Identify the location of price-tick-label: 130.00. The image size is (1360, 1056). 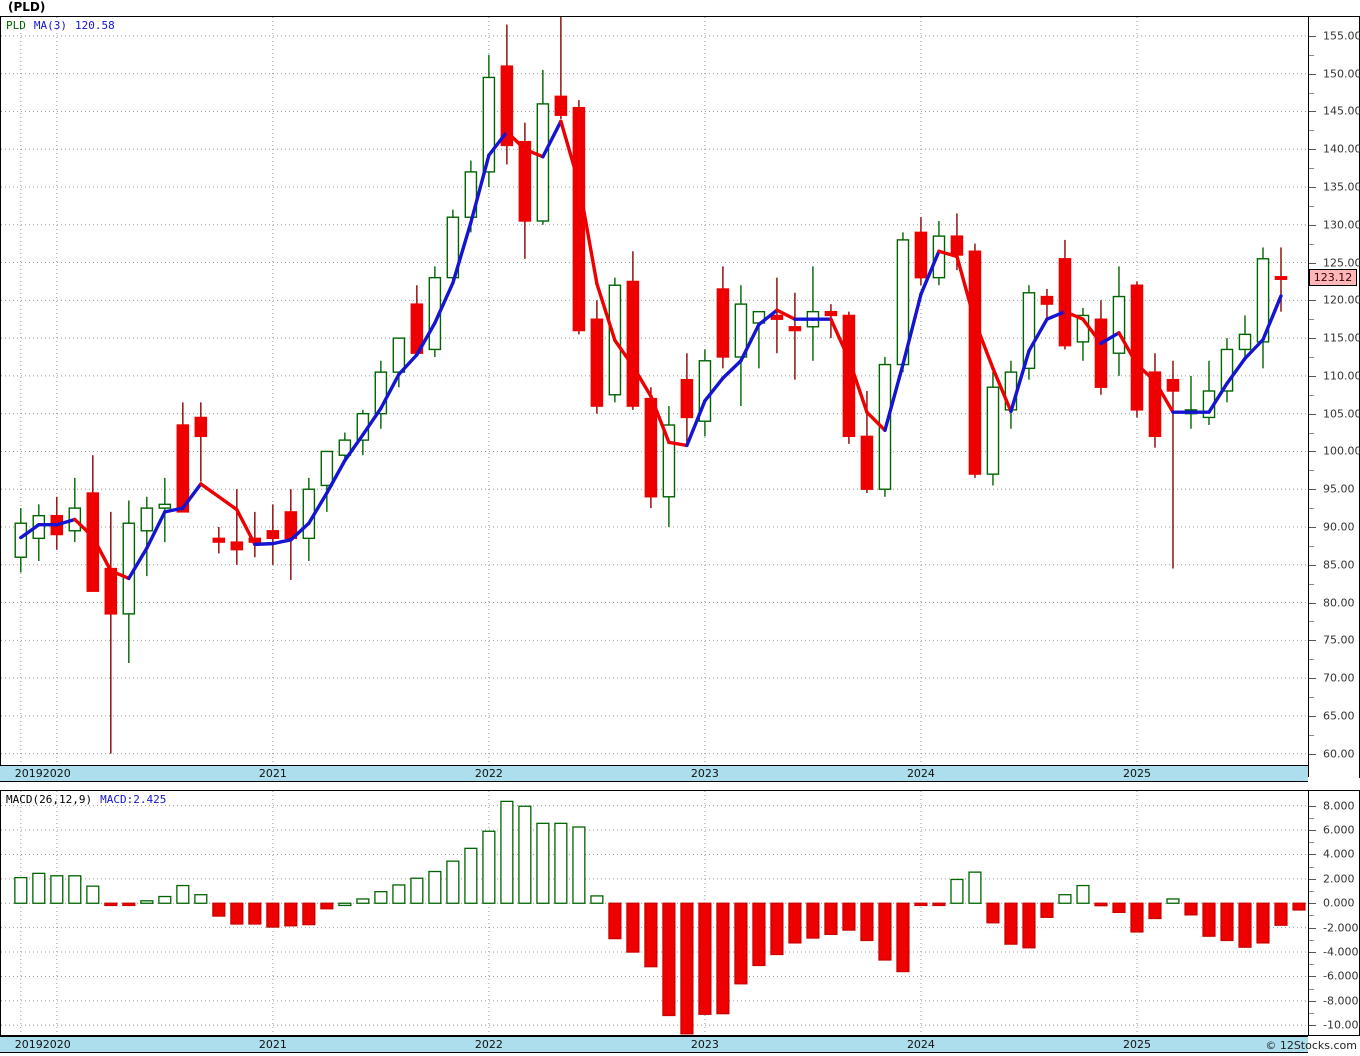
(1341, 225).